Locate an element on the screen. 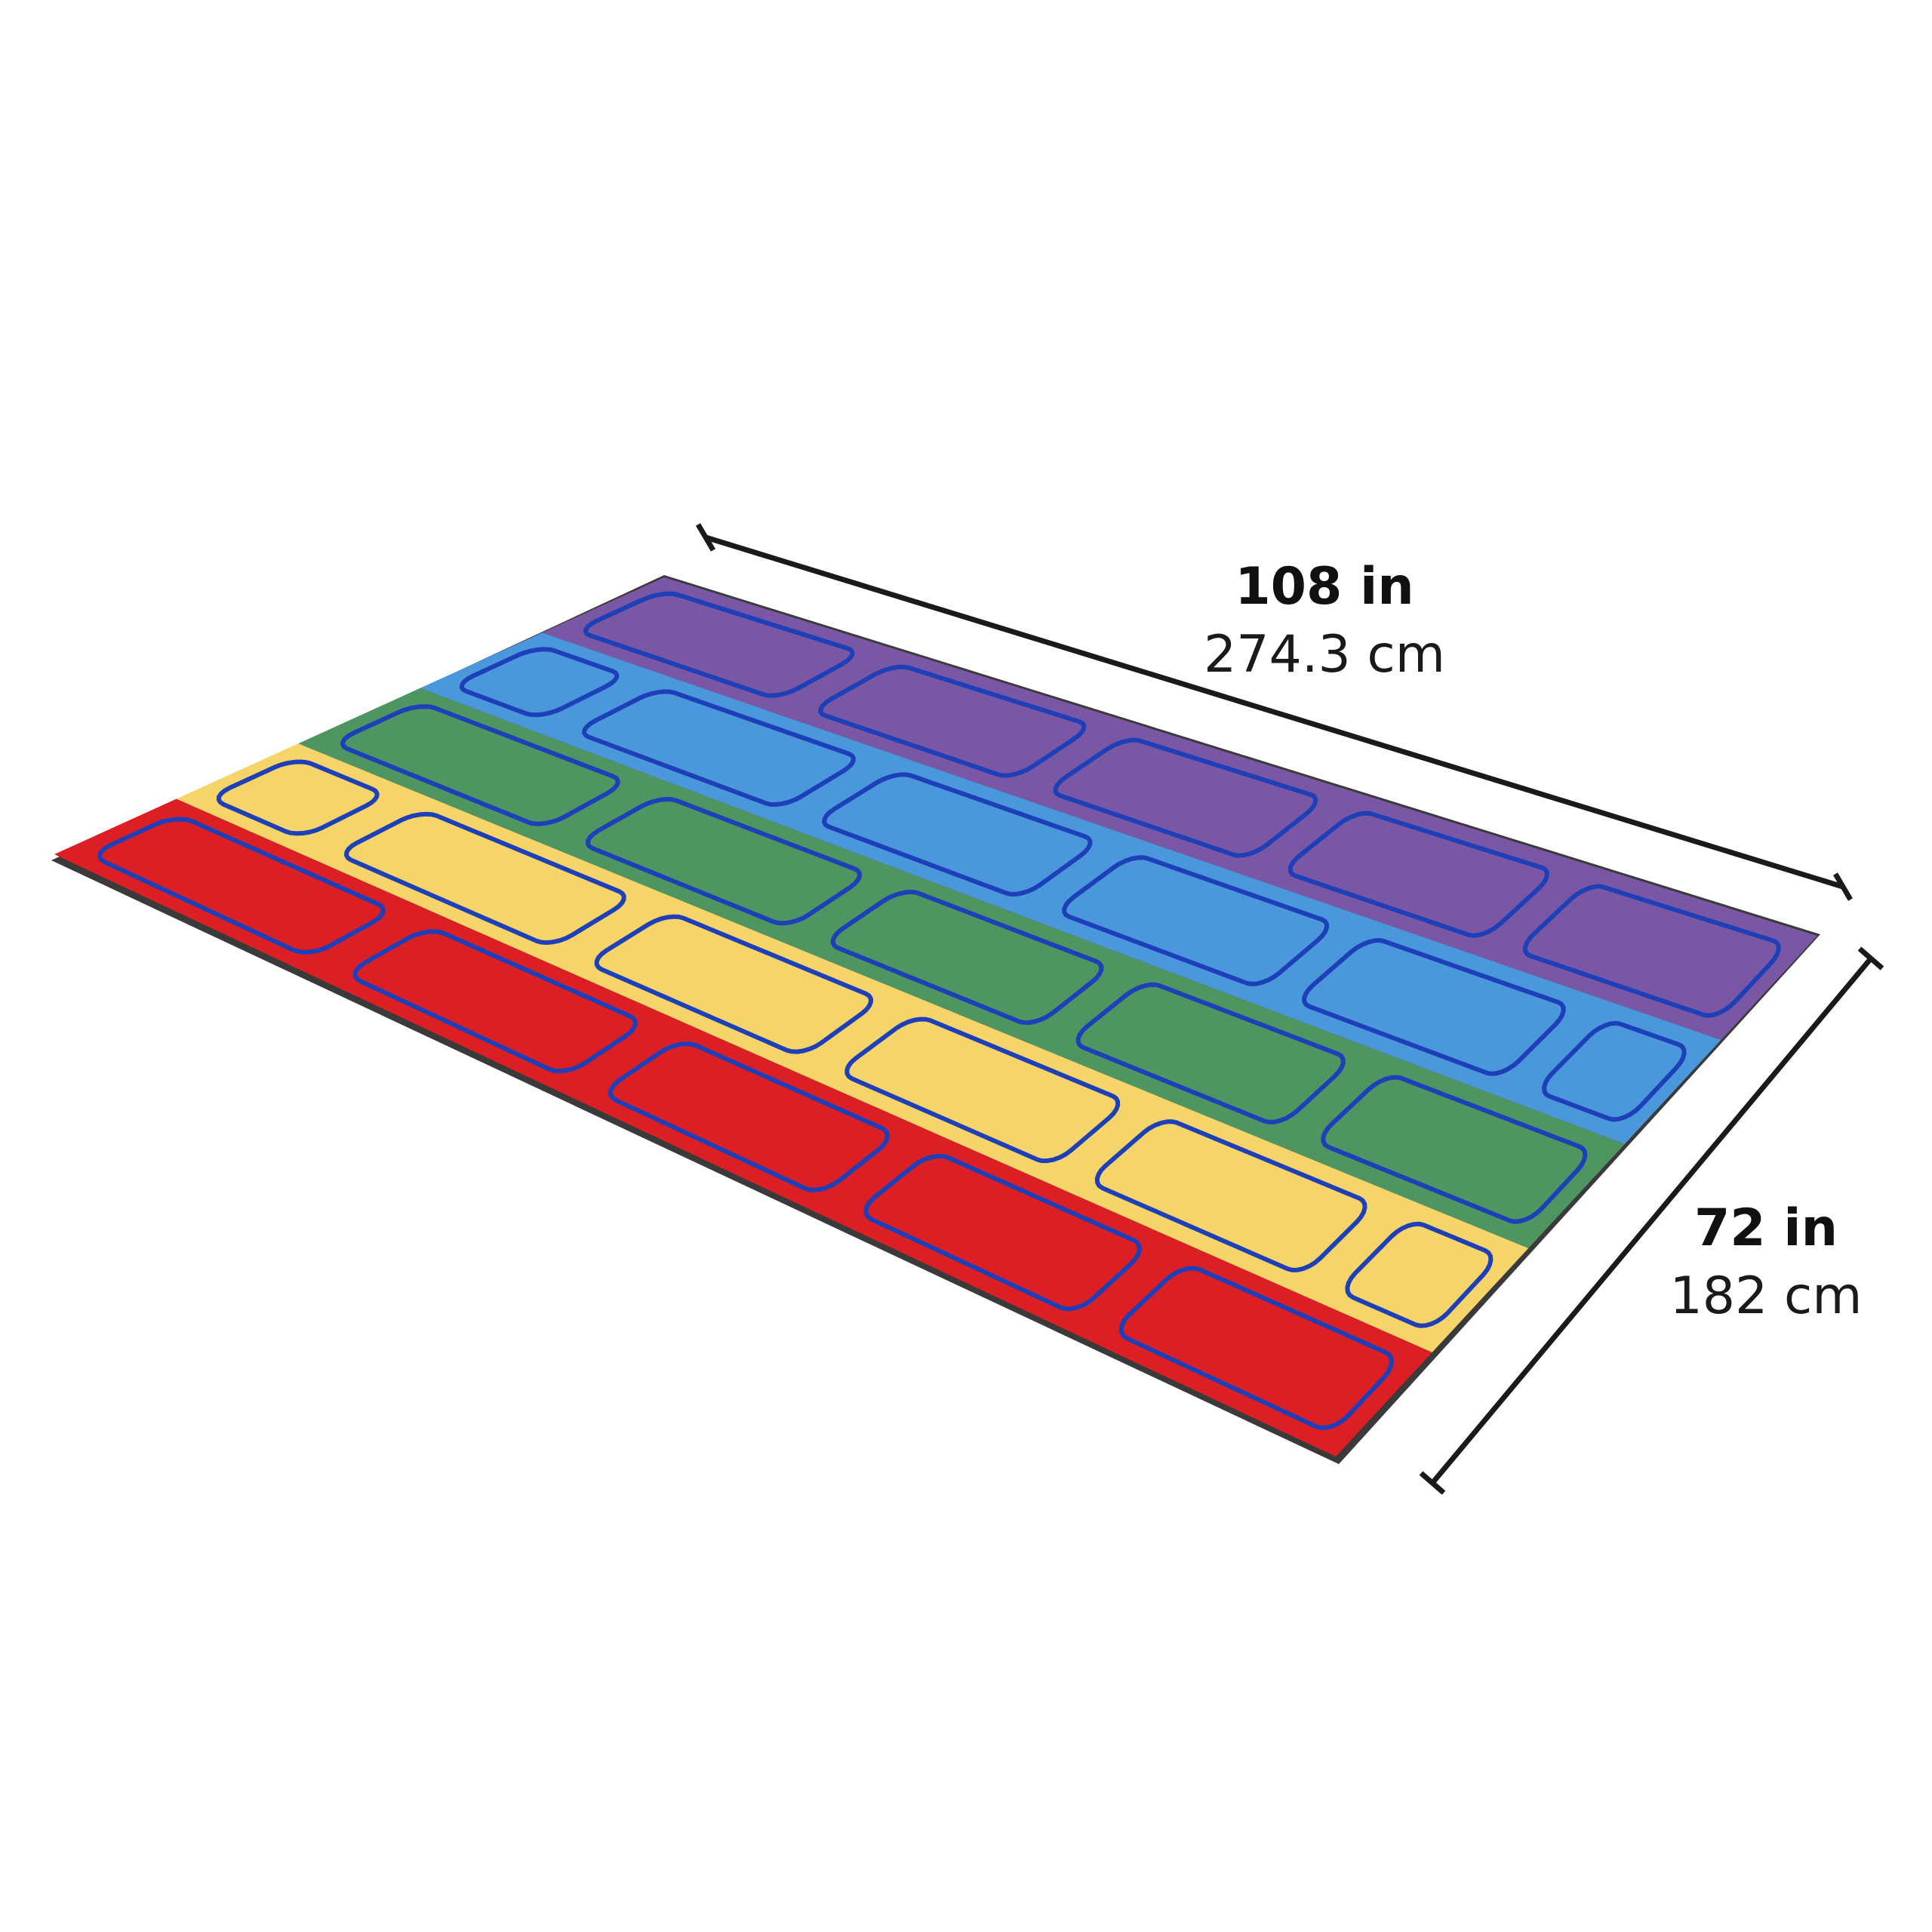 This screenshot has width=1932, height=1932. length-line is located at coordinates (1274, 712).